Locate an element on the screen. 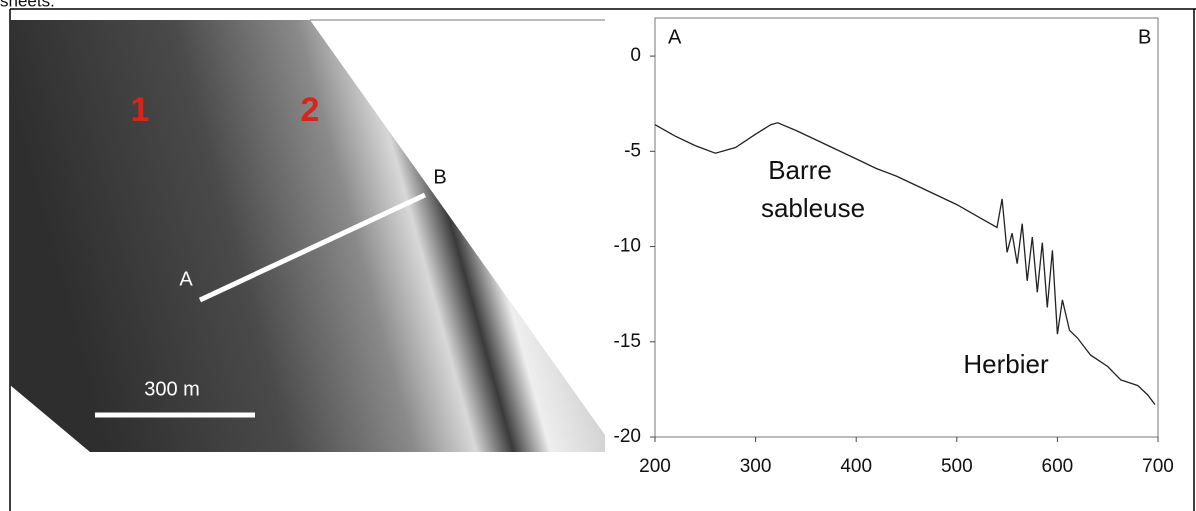 The width and height of the screenshot is (1196, 511). x-tick-label: 700 is located at coordinates (1158, 466).